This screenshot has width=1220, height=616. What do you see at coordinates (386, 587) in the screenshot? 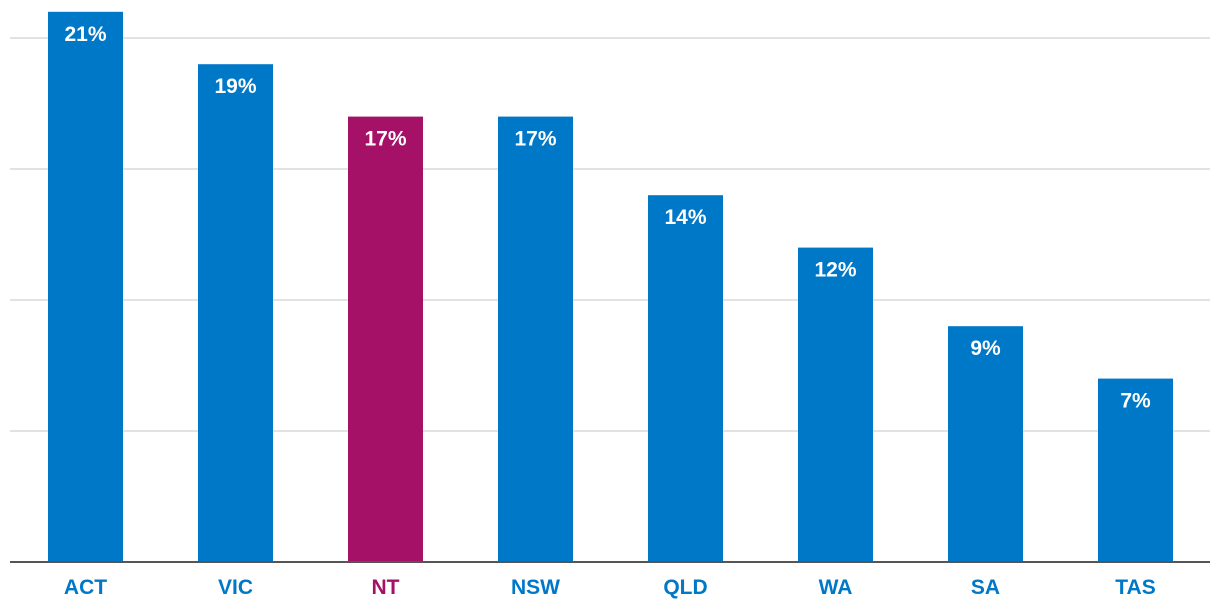
I see `category-label-nt: NT` at bounding box center [386, 587].